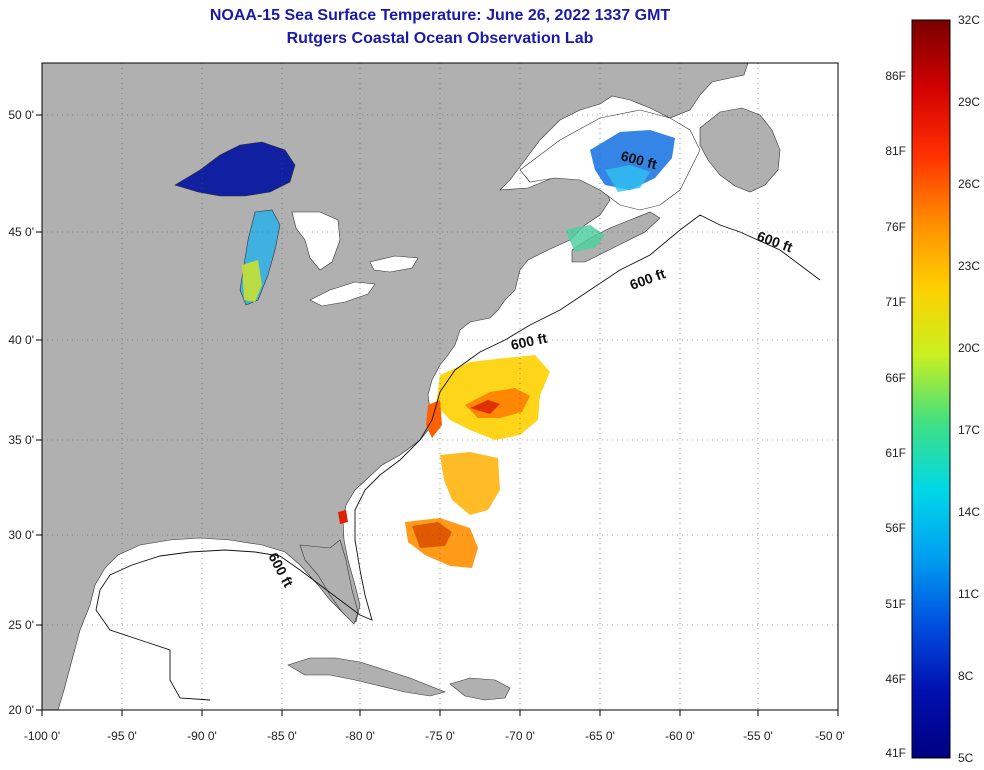  Describe the element at coordinates (21, 440) in the screenshot. I see `lat-tick-label: 35 0'` at that location.